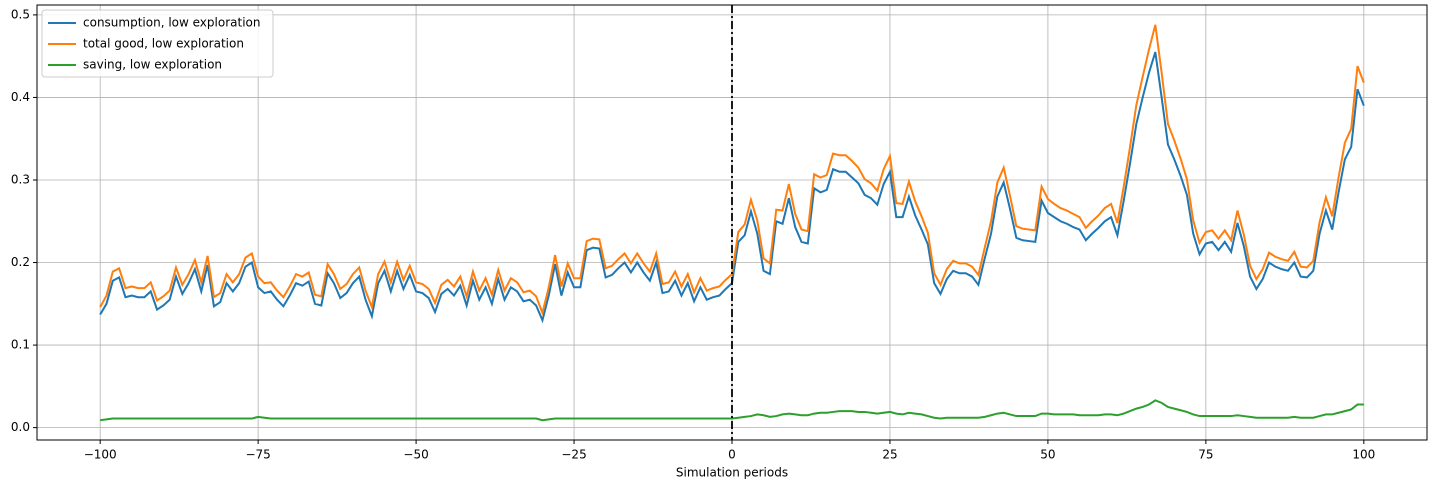  I want to click on x-tick-label: −50, so click(415, 455).